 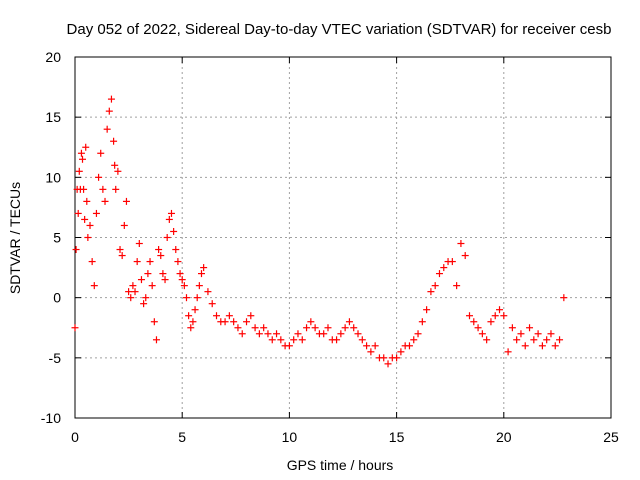 I want to click on y-tick-label: -10, so click(x=51, y=418).